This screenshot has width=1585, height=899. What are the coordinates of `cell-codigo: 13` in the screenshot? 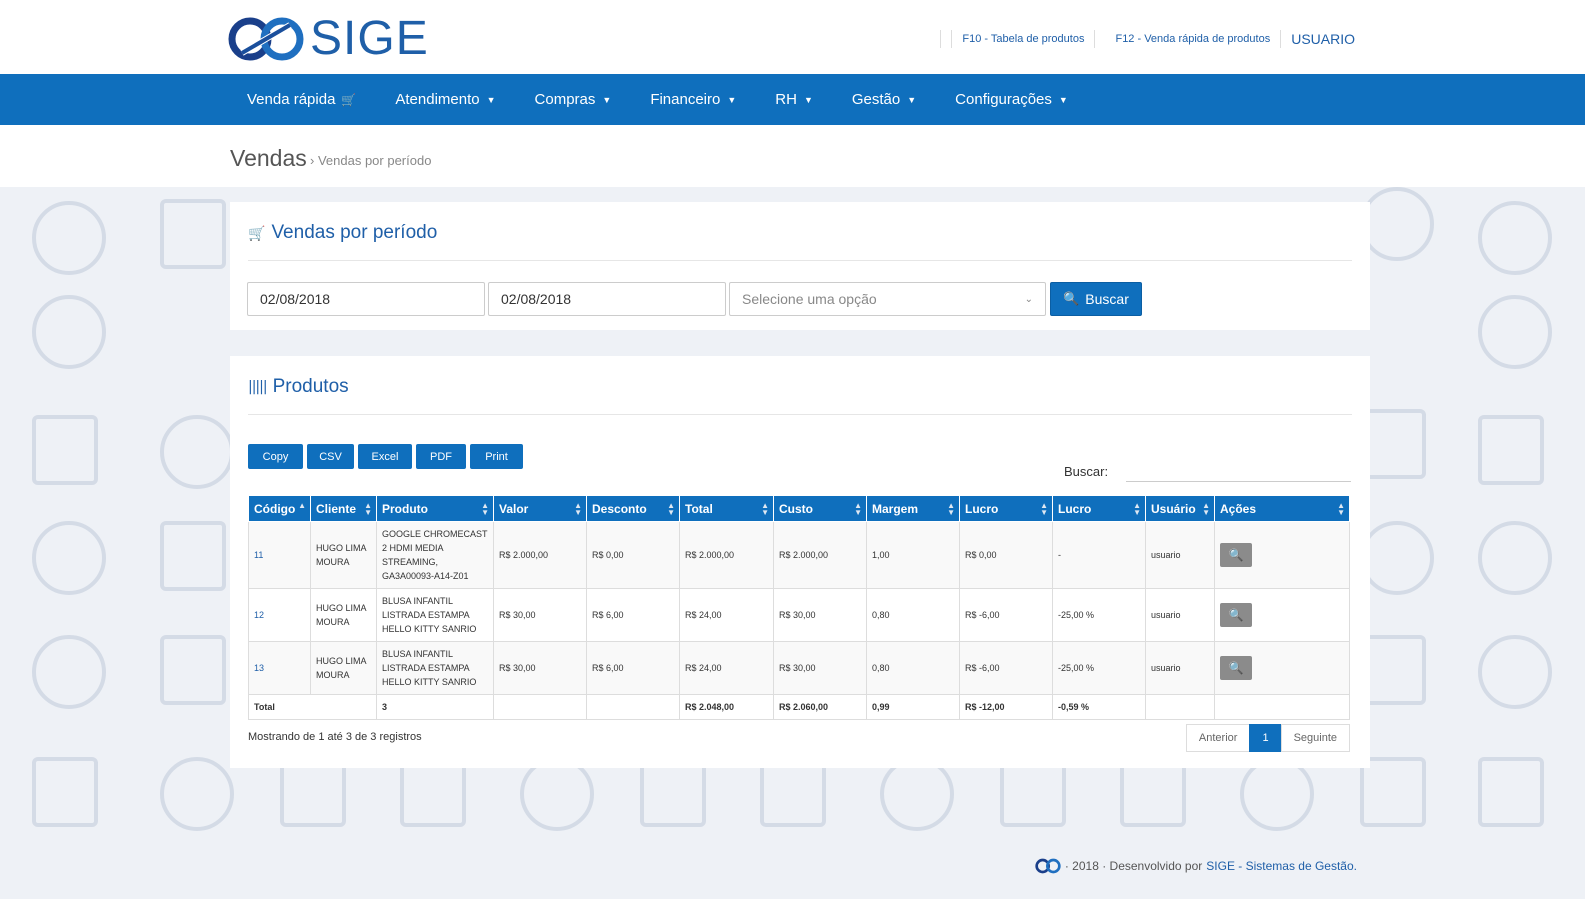 It's located at (279, 668).